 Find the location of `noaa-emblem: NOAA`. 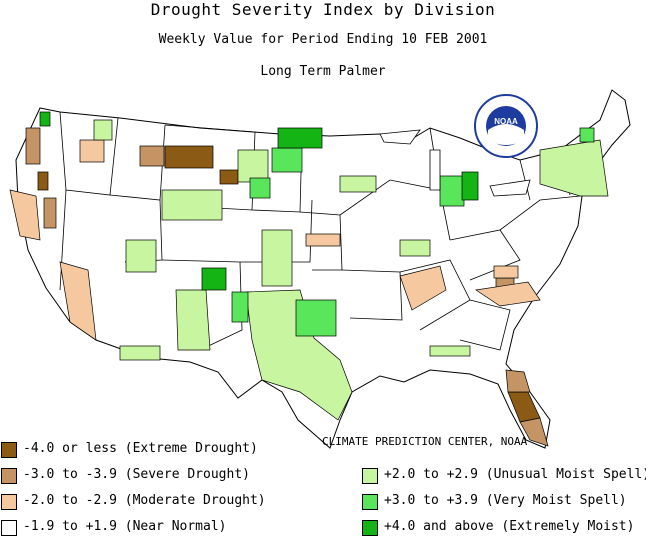

noaa-emblem: NOAA is located at coordinates (506, 126).